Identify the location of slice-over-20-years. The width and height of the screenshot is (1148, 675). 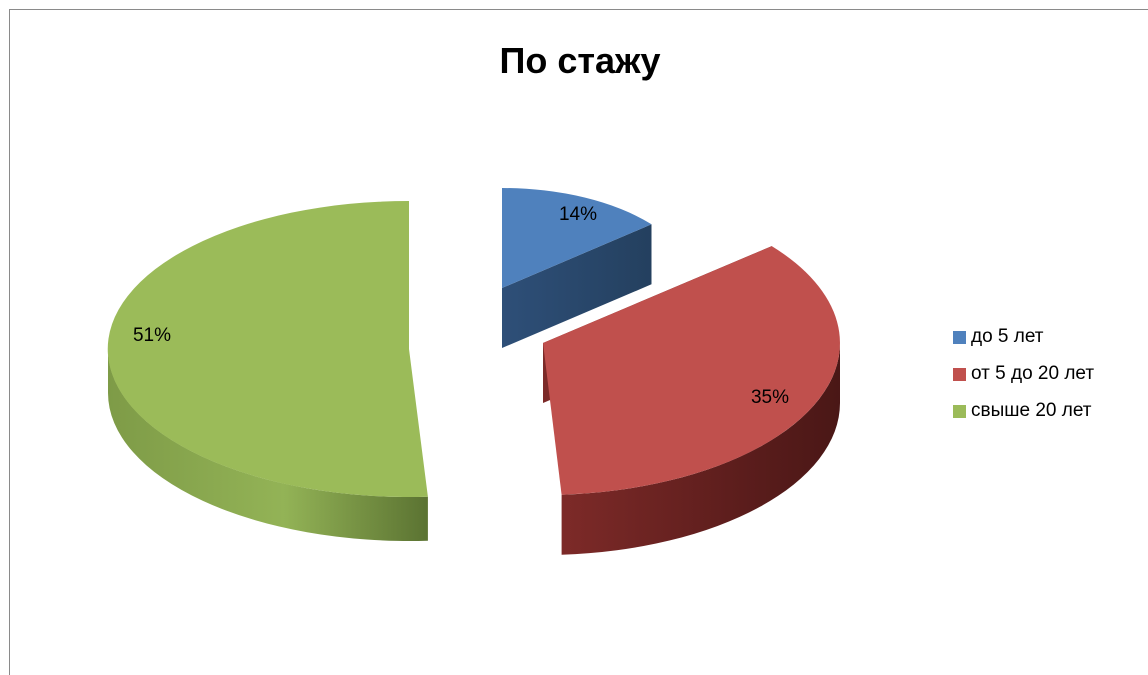
(267, 370).